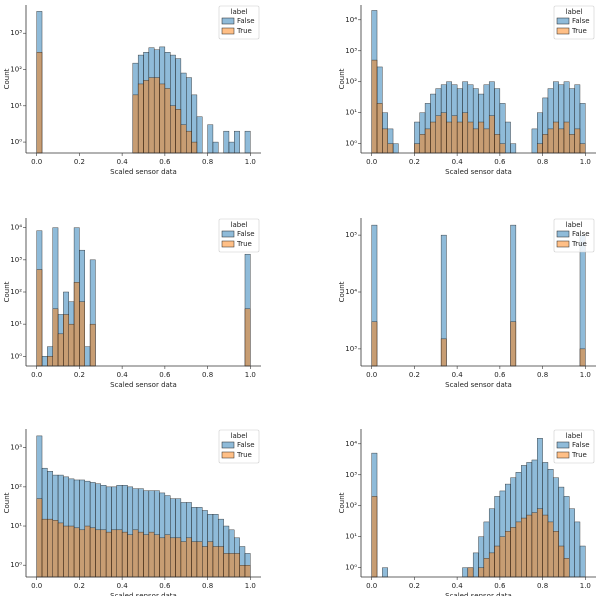 This screenshot has height=596, width=598. Describe the element at coordinates (342, 78) in the screenshot. I see `y-axis-label: Count` at that location.